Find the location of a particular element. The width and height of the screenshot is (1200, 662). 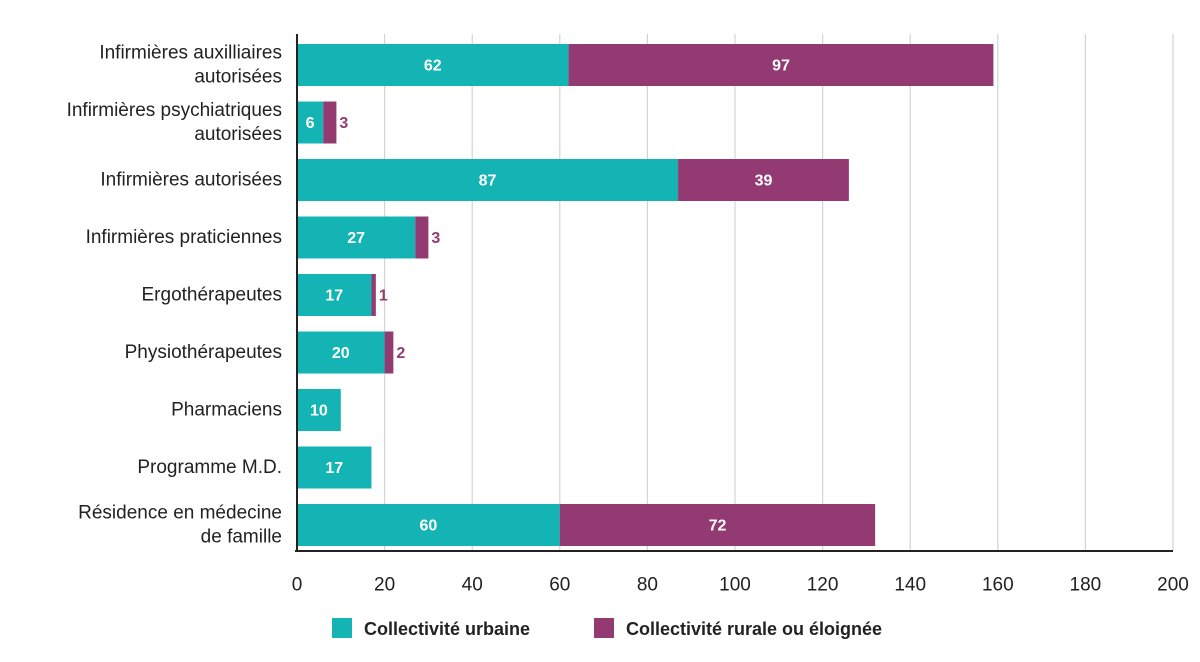

bar-value-label: 72 is located at coordinates (718, 526).